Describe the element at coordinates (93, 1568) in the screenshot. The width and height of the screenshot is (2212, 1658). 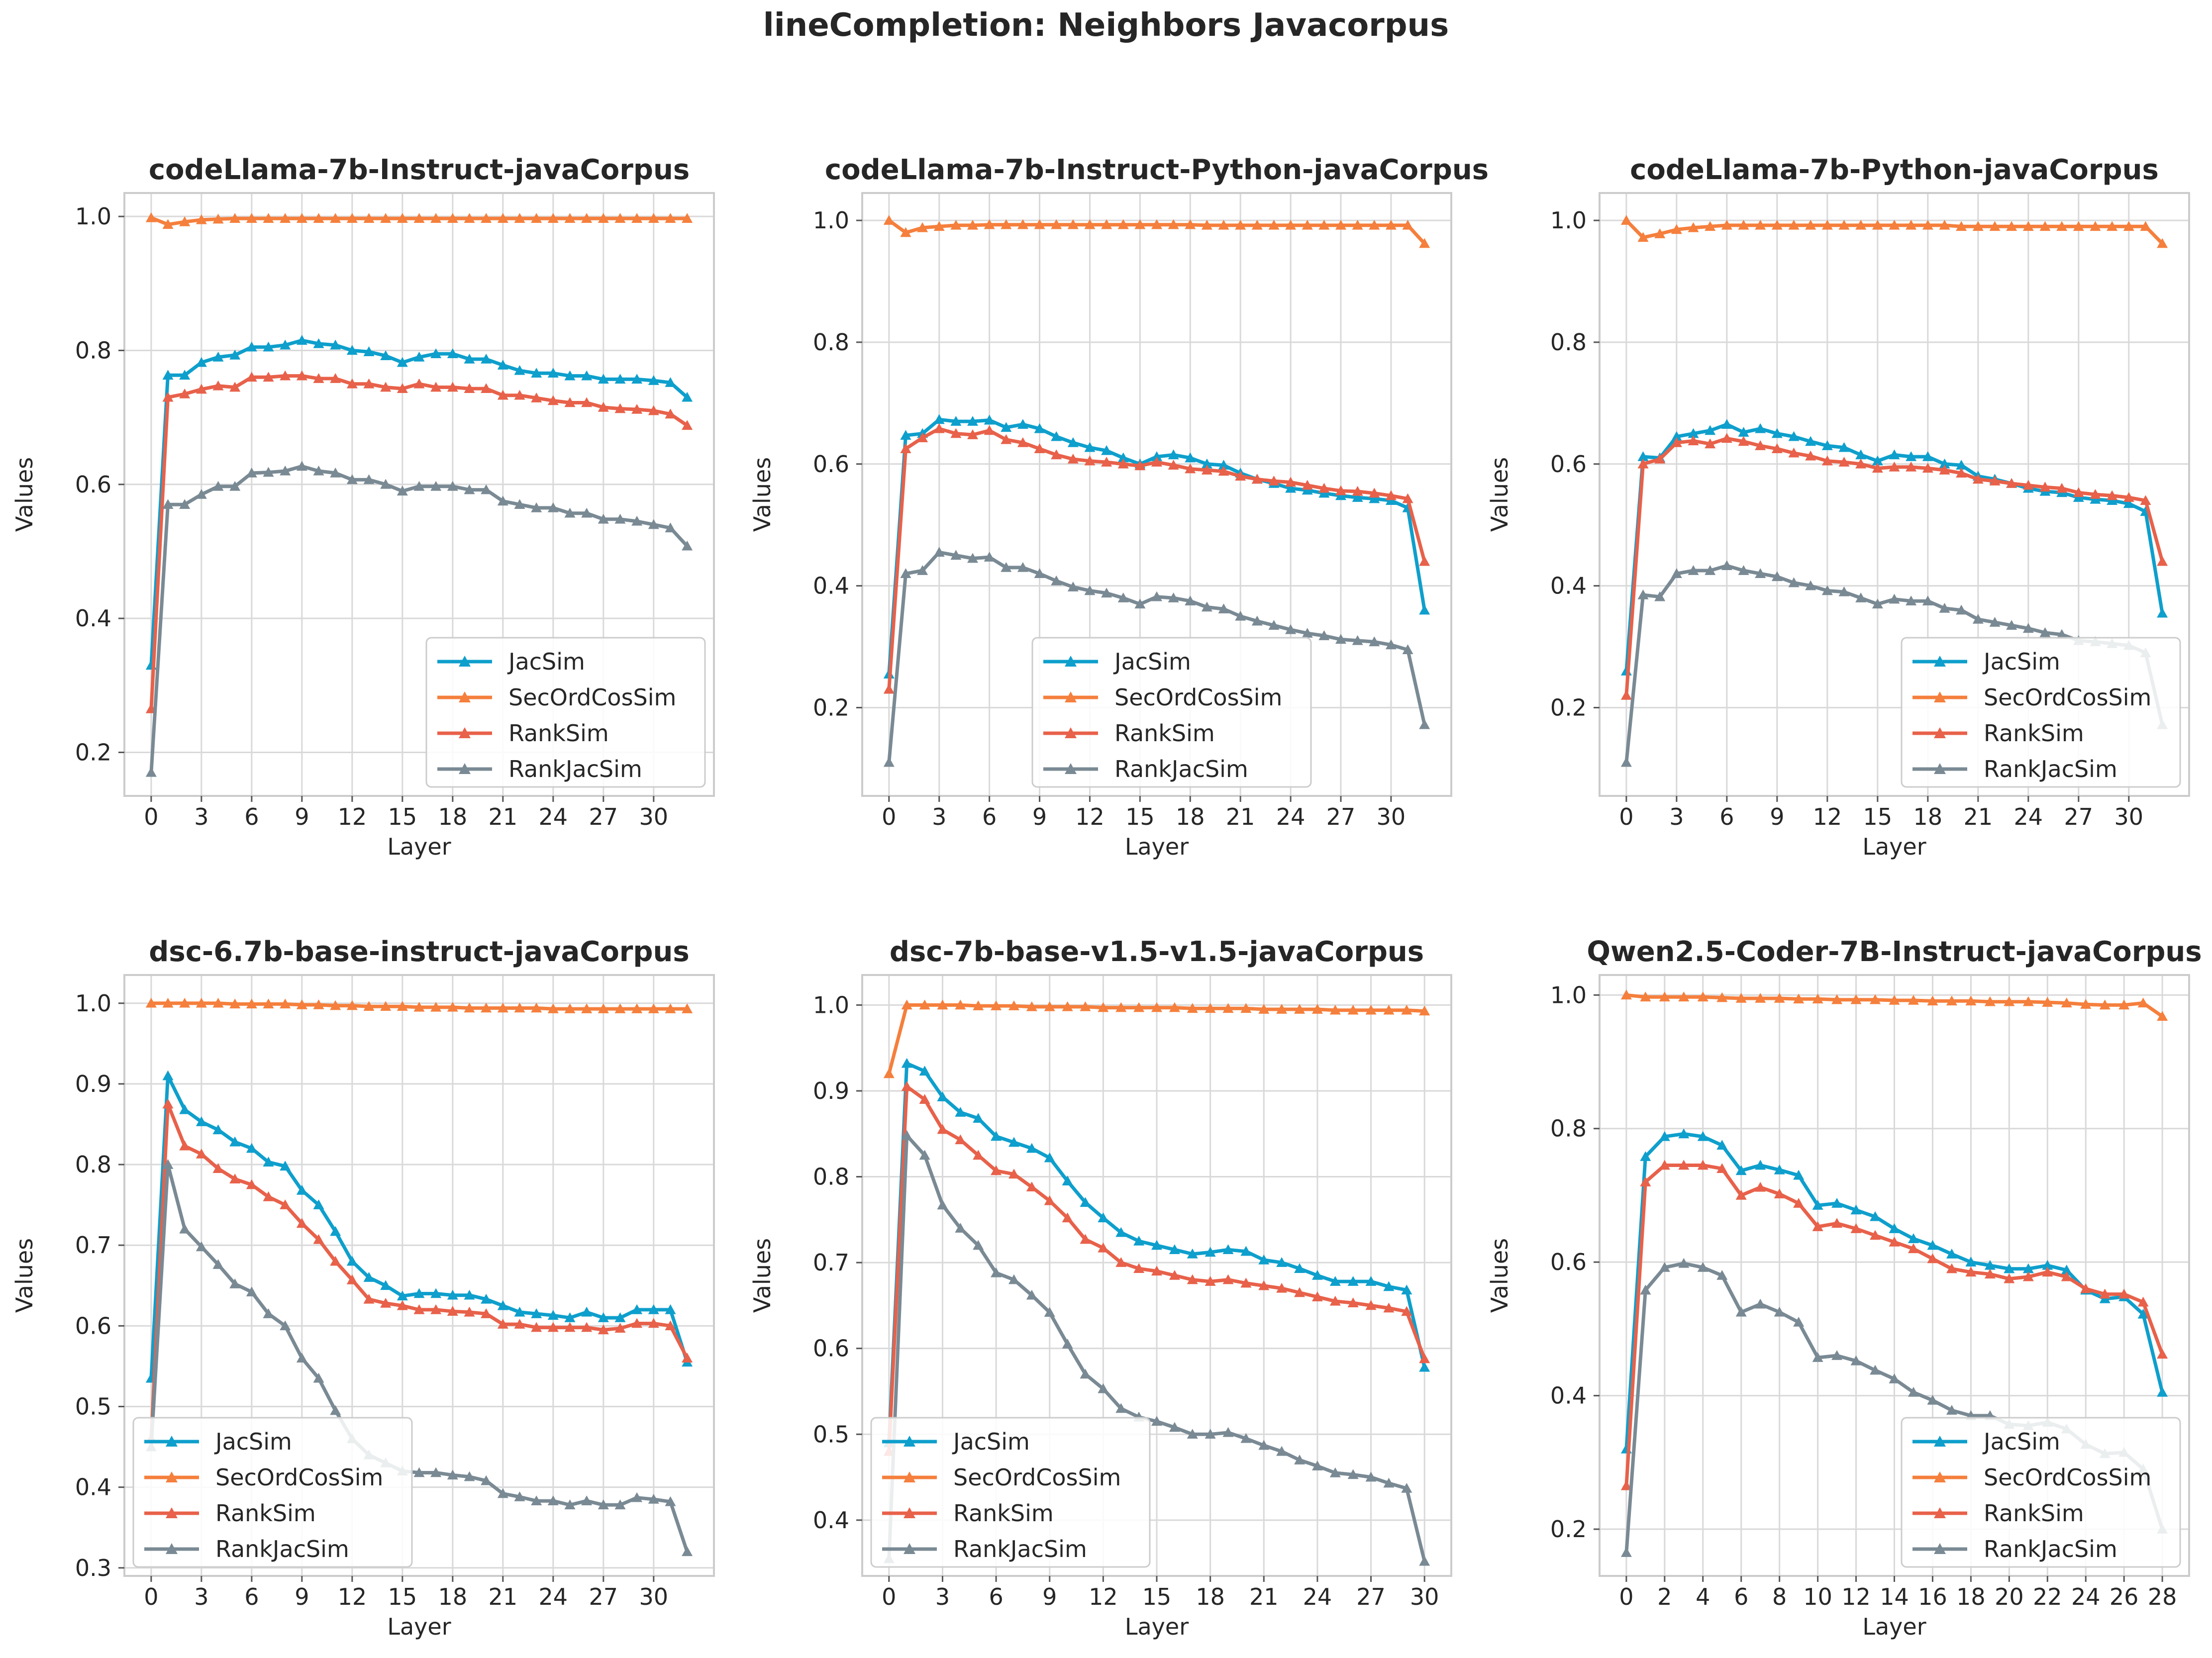
I see `y-tick-label: 0.3` at that location.